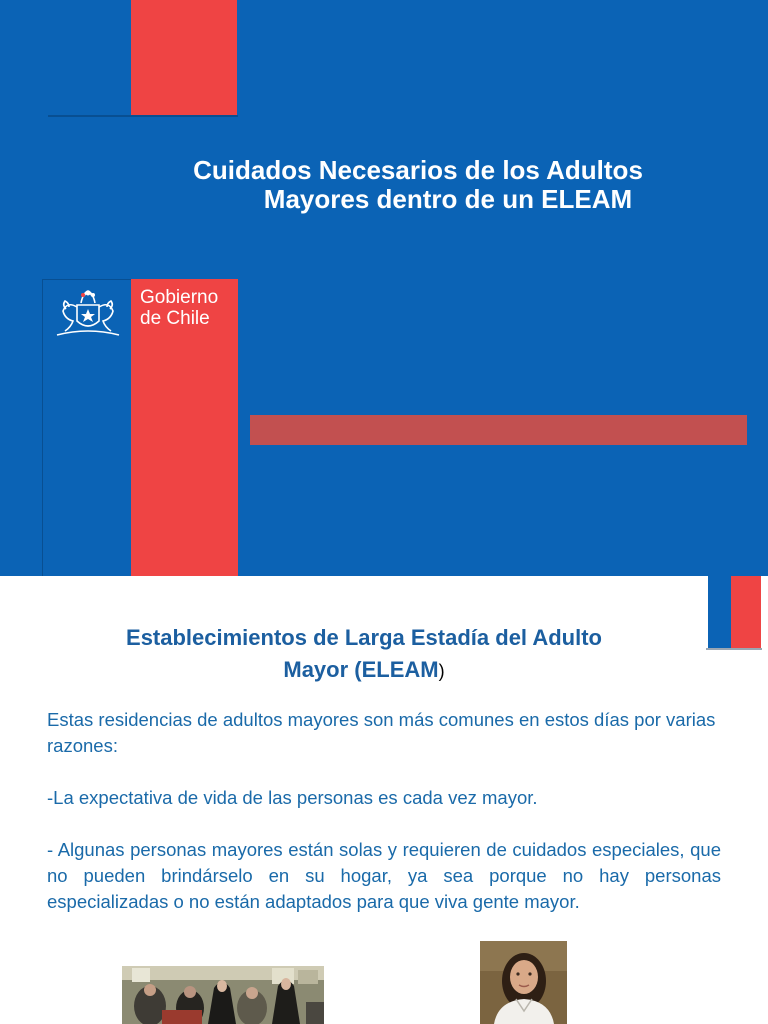  Describe the element at coordinates (746, 612) in the screenshot. I see `corner-red-stripe` at that location.